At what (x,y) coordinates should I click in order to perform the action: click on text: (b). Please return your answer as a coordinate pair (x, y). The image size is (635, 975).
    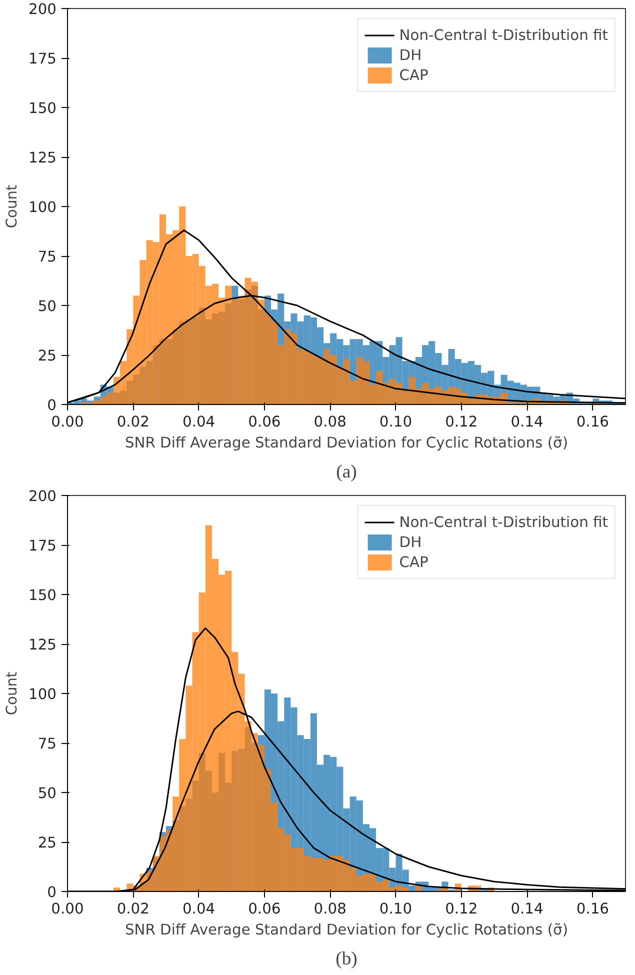
    Looking at the image, I should click on (347, 959).